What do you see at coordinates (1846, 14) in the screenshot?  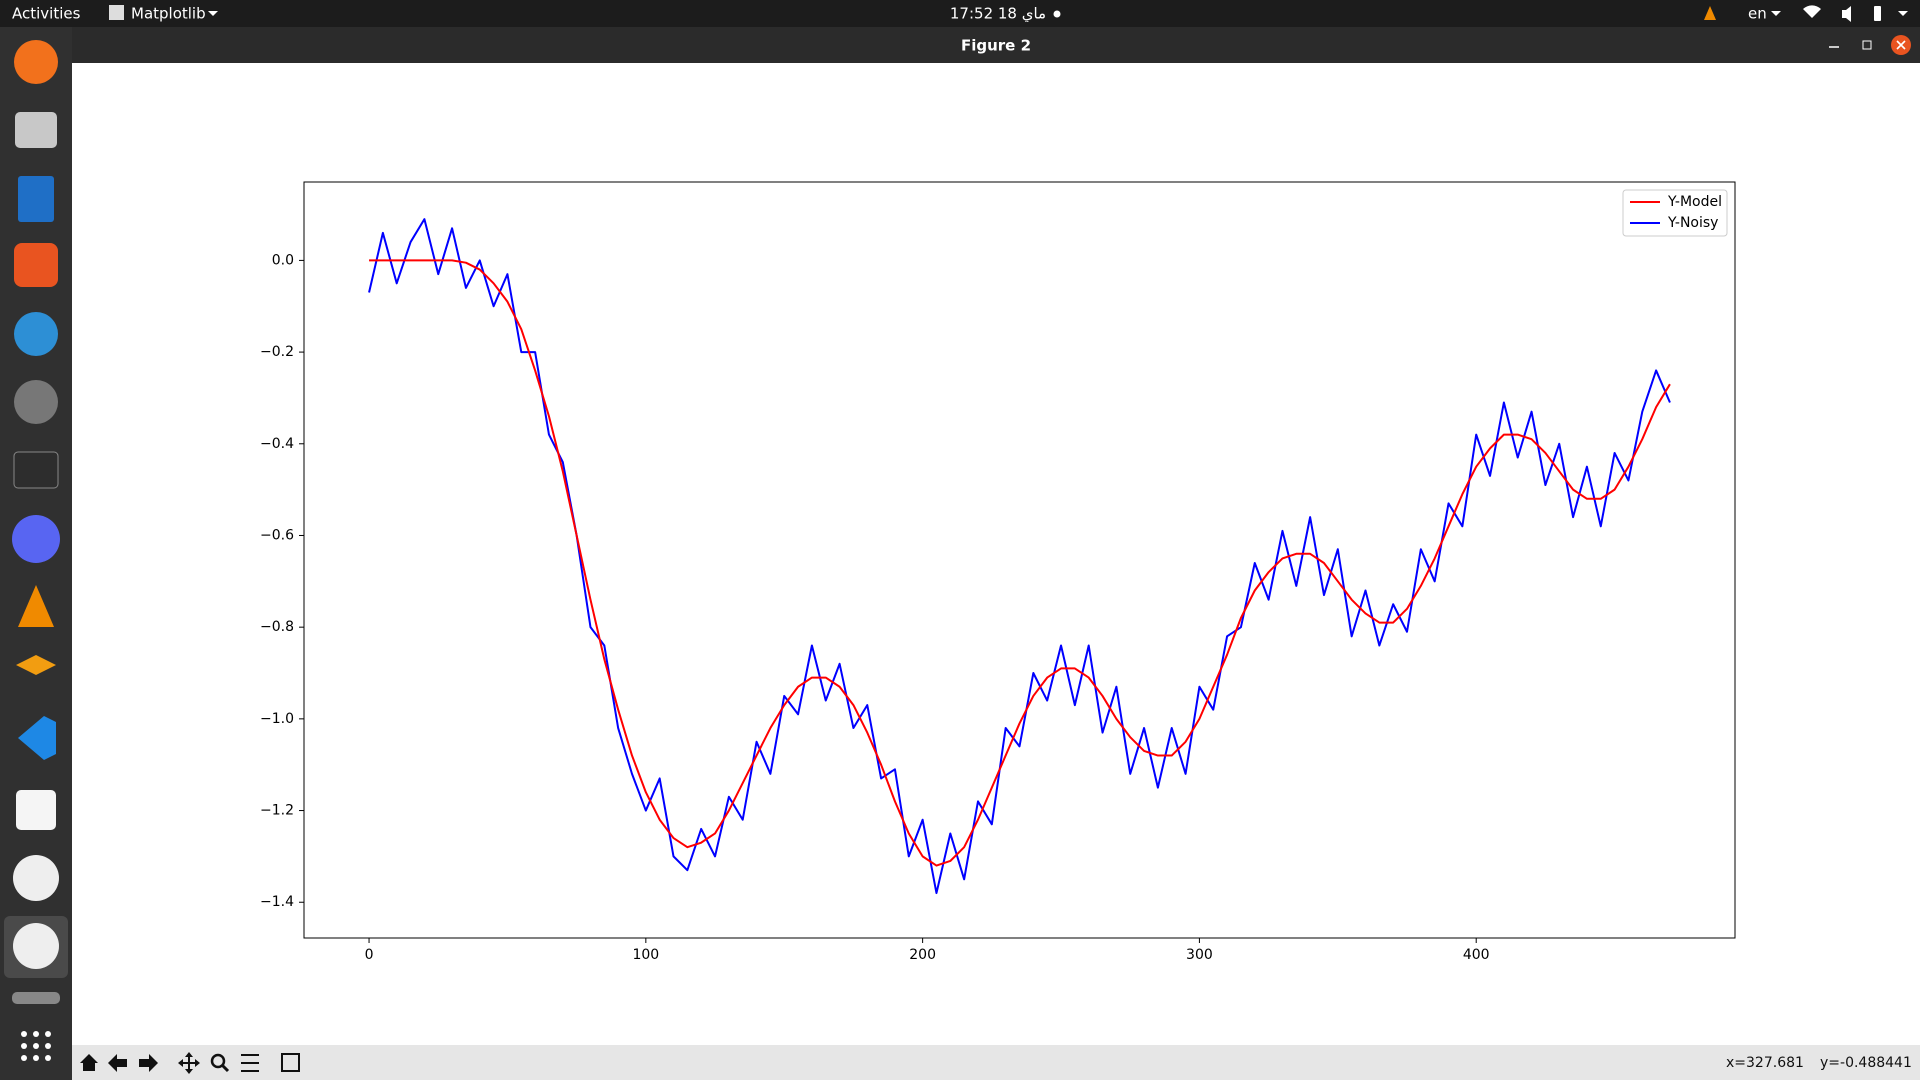 I see `volume-icon` at bounding box center [1846, 14].